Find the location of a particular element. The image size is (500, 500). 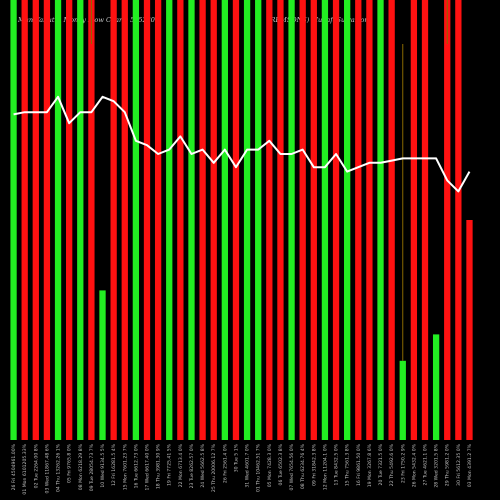

x-tick-label: 06 Tue 6502.3 8% is located at coordinates (281, 464).